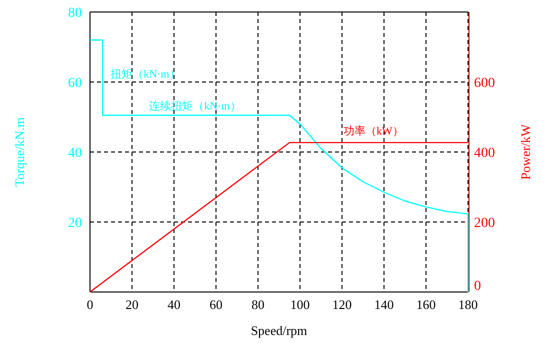 This screenshot has height=349, width=550. Describe the element at coordinates (75, 83) in the screenshot. I see `y-tick-label: 60` at that location.